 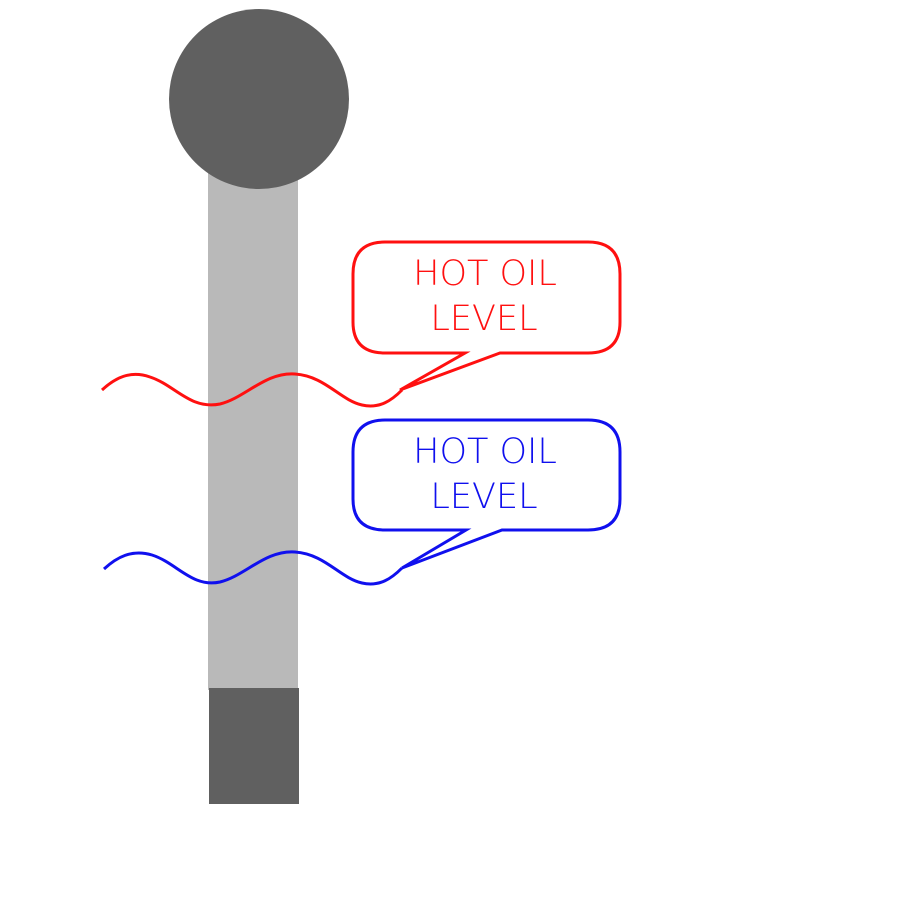 I want to click on dipstick-shaft, so click(x=253, y=420).